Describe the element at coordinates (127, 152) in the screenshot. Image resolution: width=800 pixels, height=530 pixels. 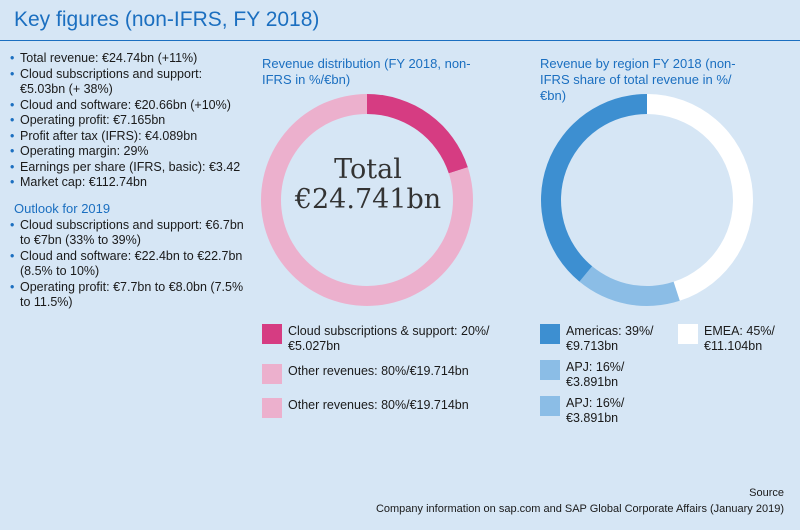
I see `key-figure-item: Operating margin: 29%` at that location.